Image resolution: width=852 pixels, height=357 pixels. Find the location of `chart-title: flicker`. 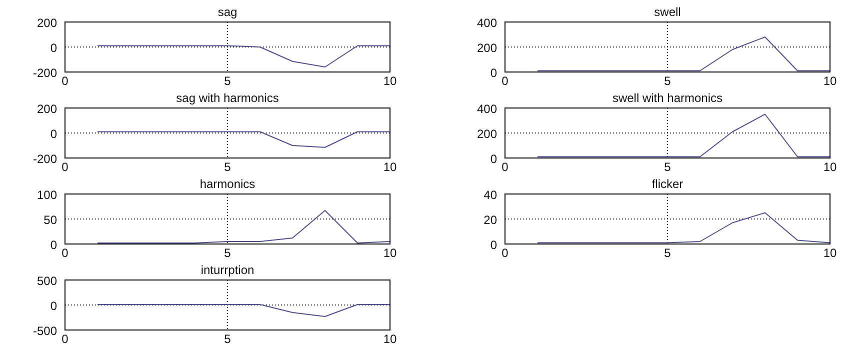

chart-title: flicker is located at coordinates (668, 184).